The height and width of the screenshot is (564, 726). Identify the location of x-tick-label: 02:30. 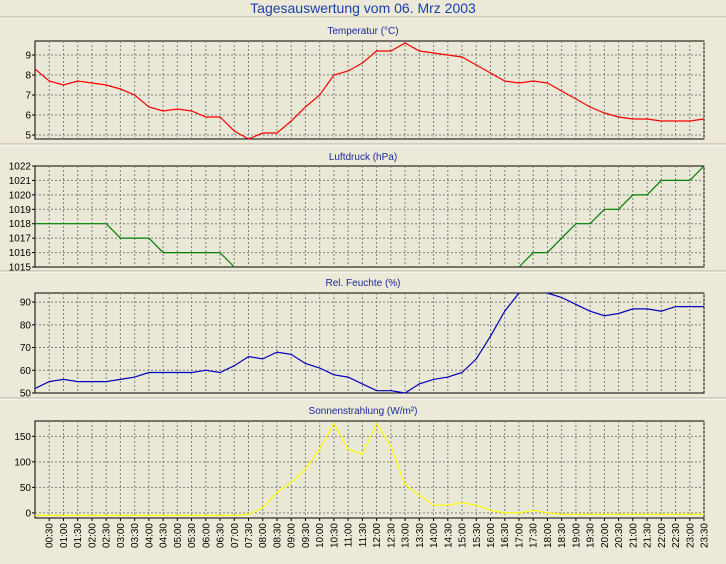
(107, 535).